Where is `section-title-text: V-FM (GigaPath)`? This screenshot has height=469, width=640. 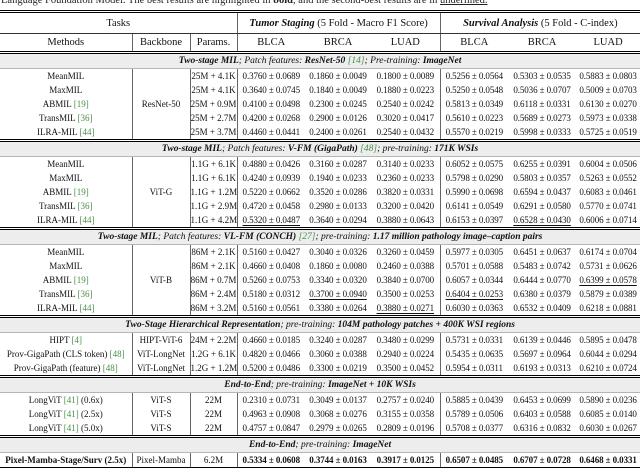 section-title-text: V-FM (GigaPath) is located at coordinates (322, 149).